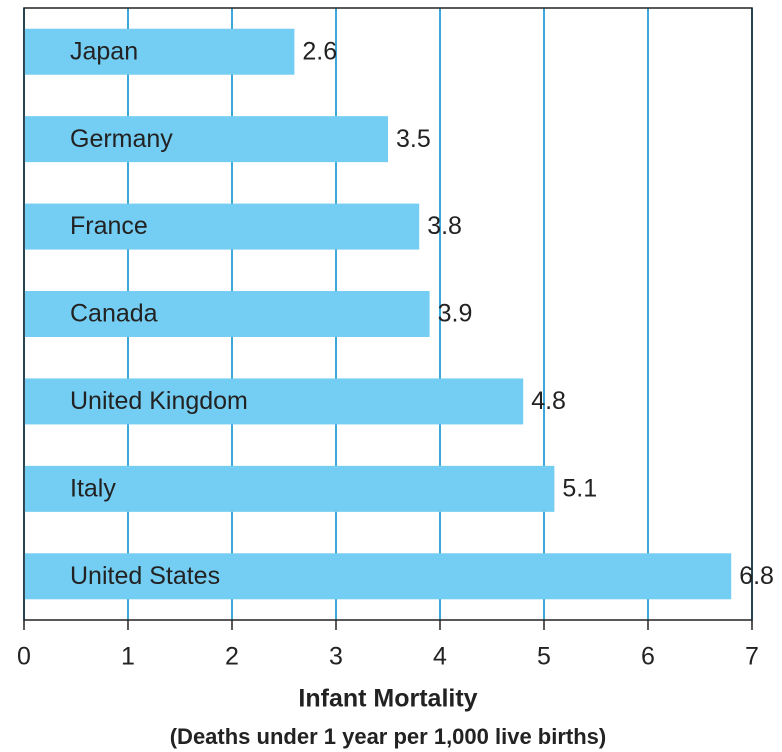  Describe the element at coordinates (232, 657) in the screenshot. I see `x-tick-label: 2` at that location.